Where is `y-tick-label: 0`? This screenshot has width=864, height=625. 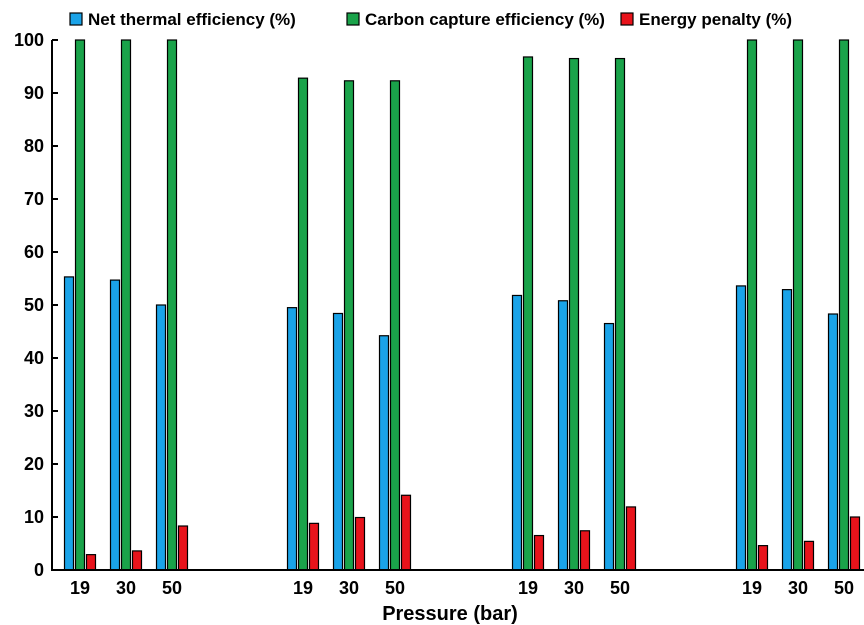 y-tick-label: 0 is located at coordinates (39, 570).